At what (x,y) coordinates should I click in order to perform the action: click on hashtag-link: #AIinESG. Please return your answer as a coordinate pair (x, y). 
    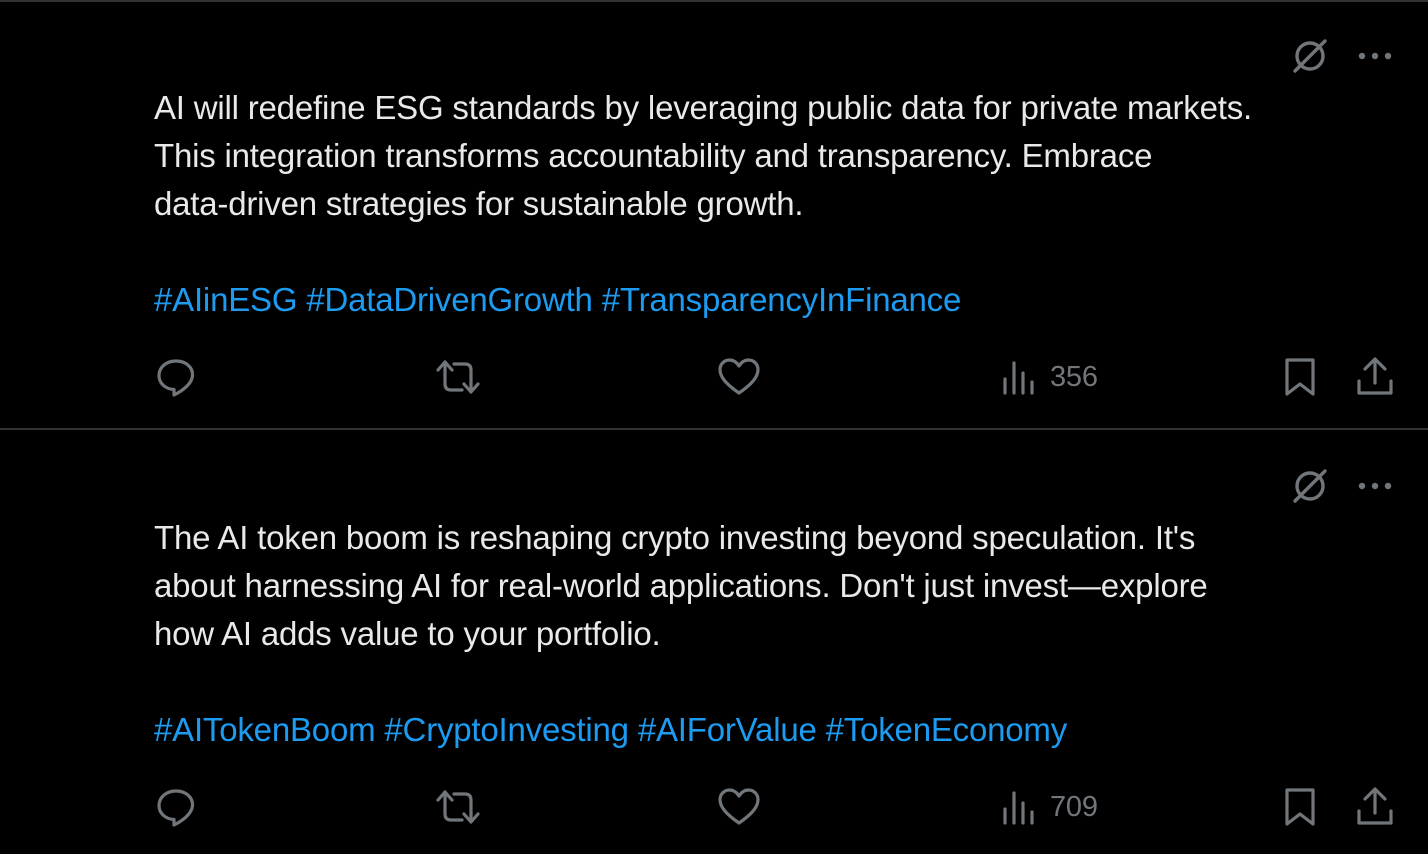
    Looking at the image, I should click on (226, 299).